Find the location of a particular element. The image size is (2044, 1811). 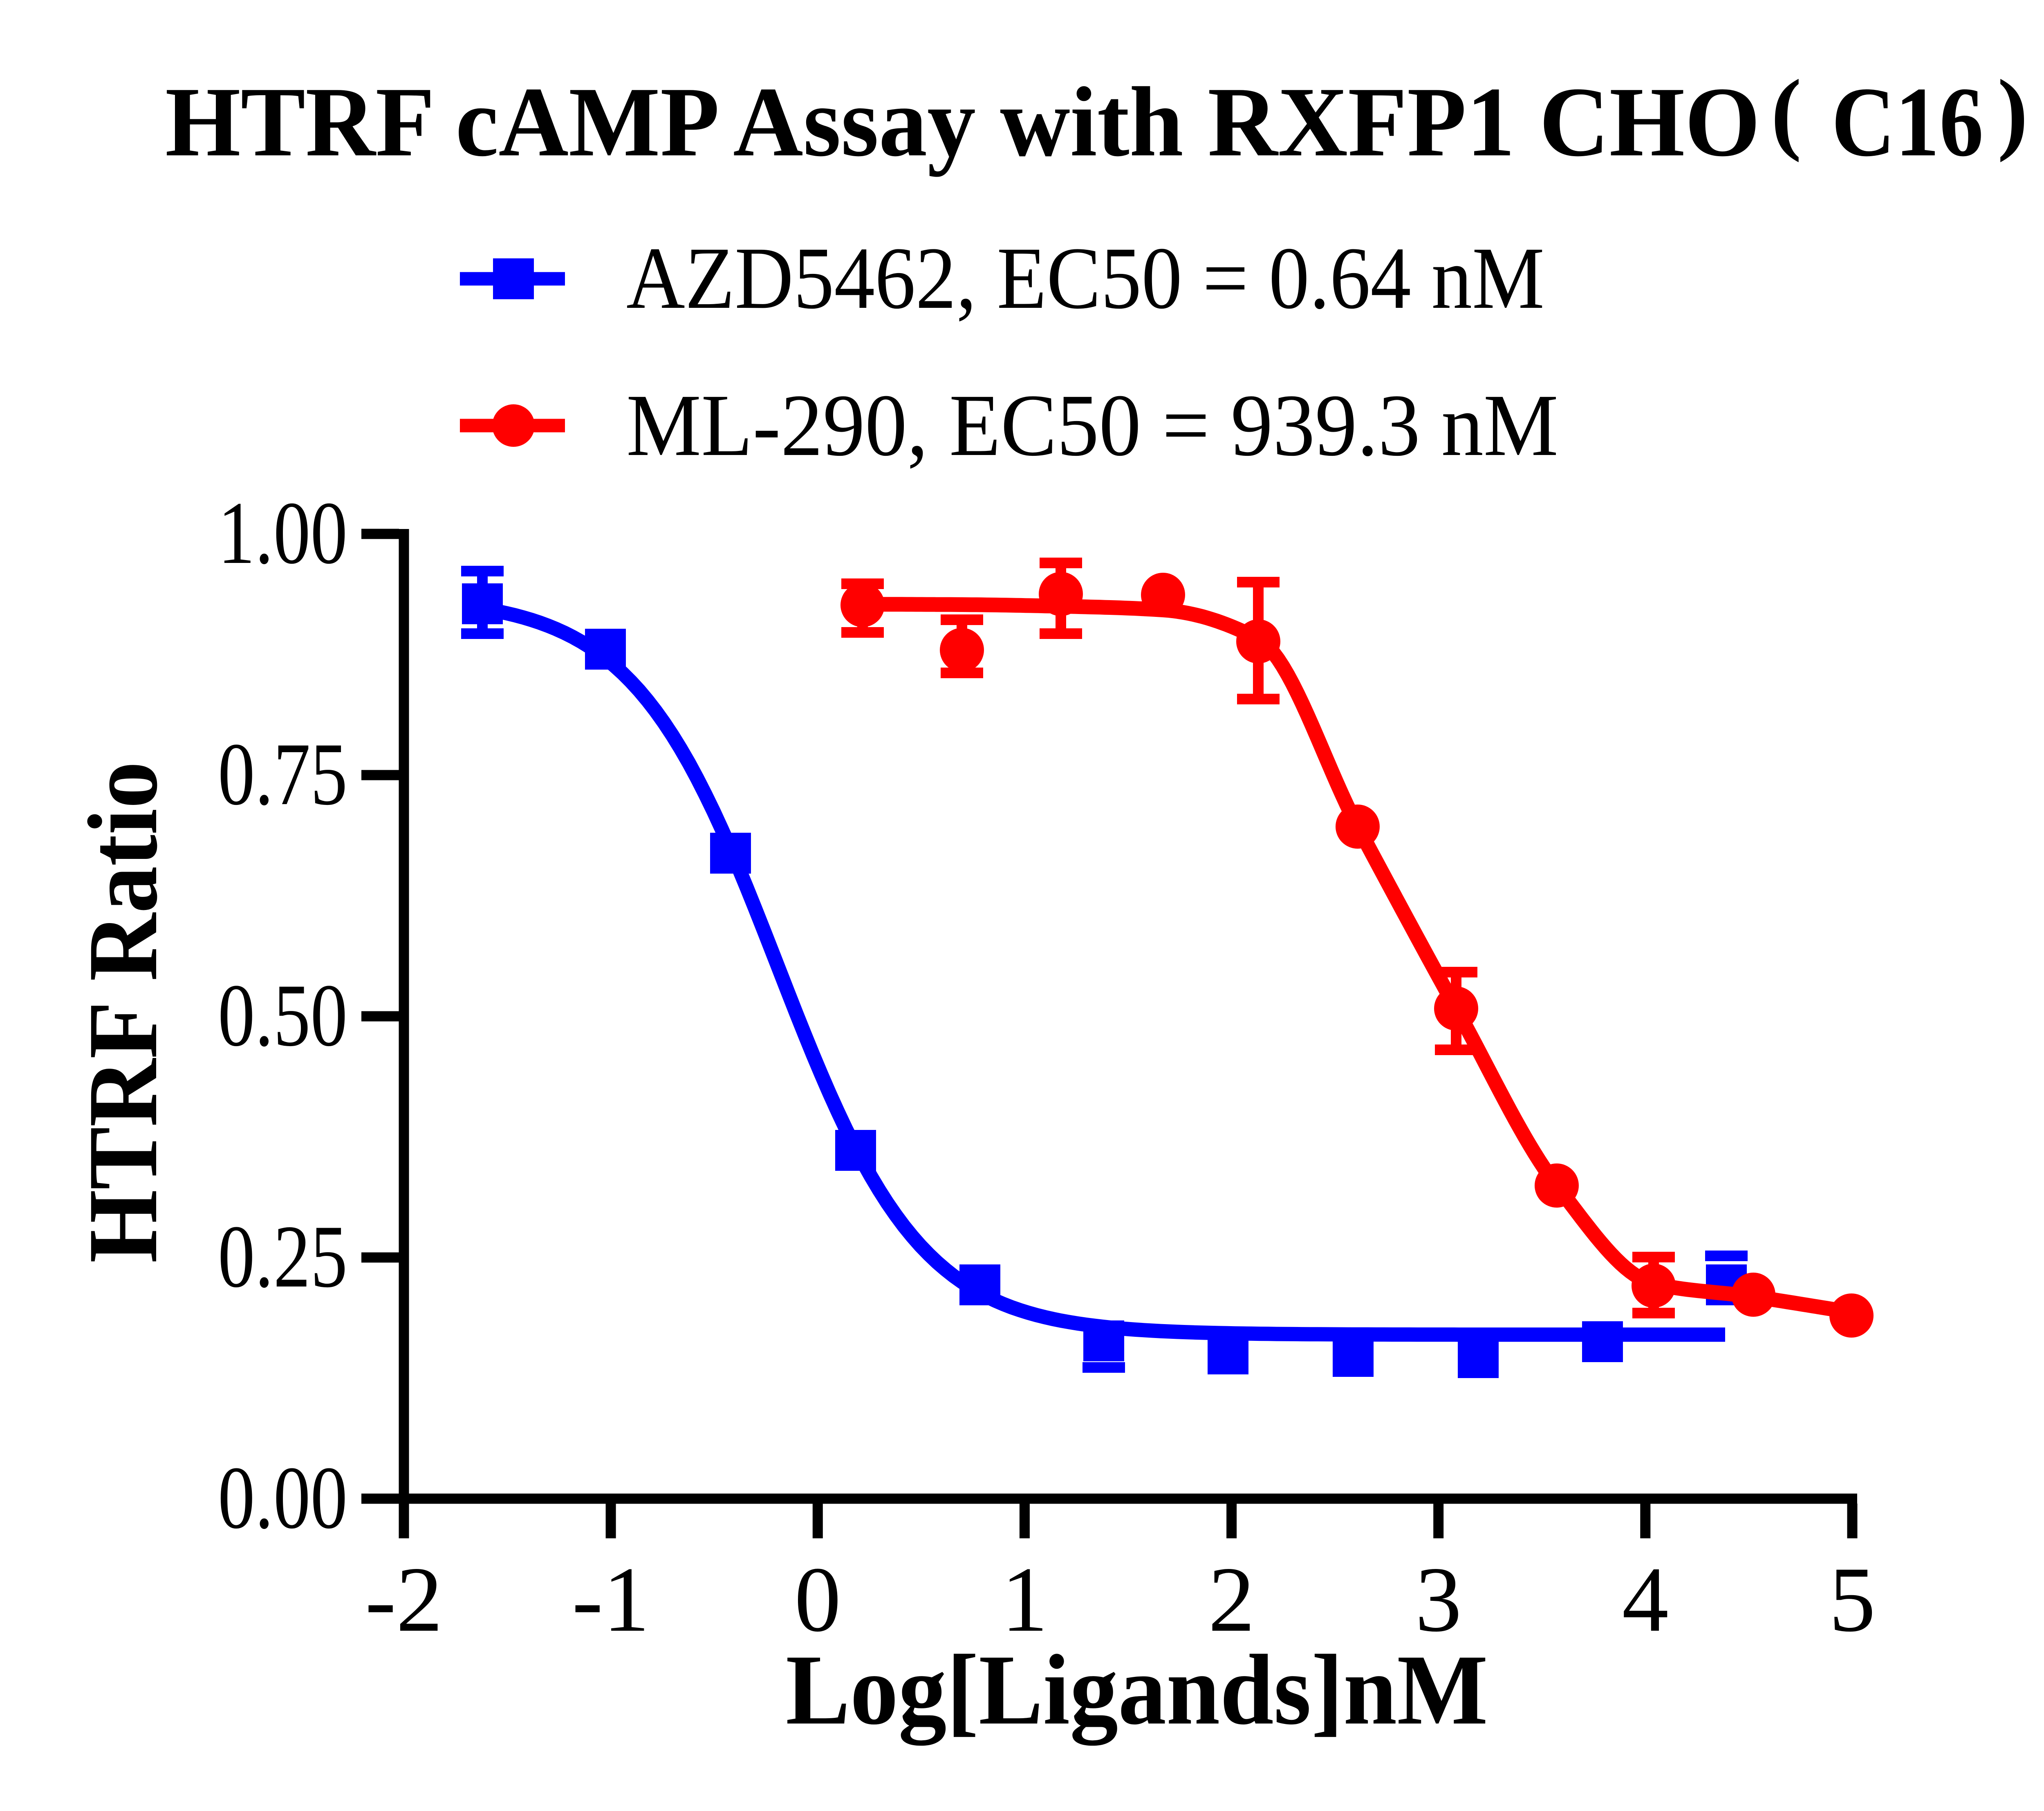

svg-text: 0.75 is located at coordinates (283, 774).